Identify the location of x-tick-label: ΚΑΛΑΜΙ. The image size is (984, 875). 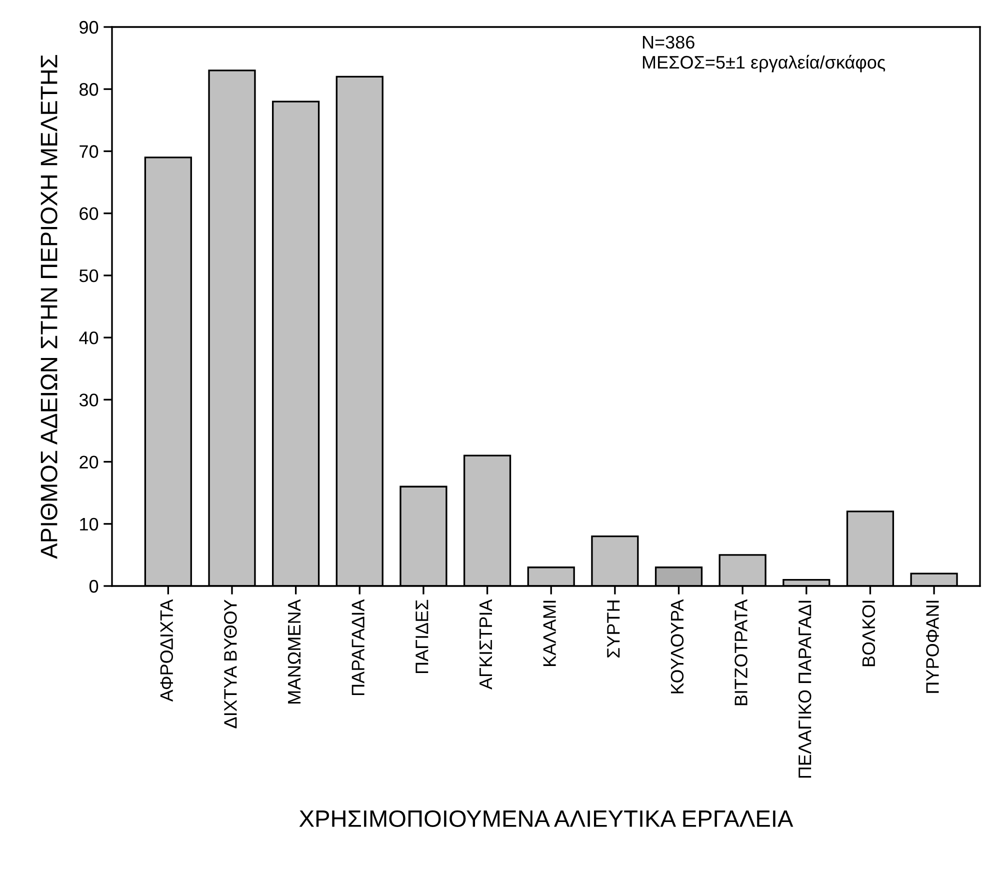
(549, 633).